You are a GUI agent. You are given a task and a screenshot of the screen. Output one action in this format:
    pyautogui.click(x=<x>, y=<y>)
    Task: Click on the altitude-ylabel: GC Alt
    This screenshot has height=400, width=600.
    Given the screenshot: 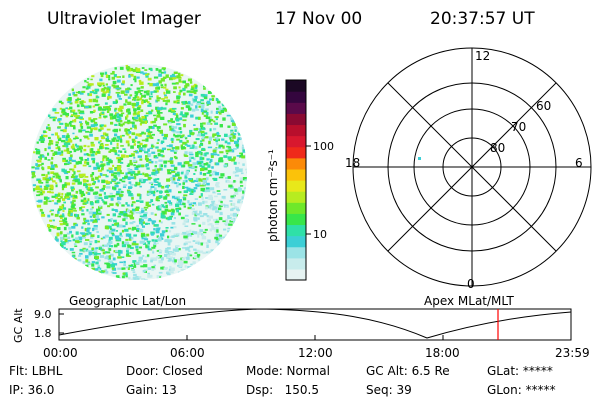 What is the action you would take?
    pyautogui.click(x=18, y=325)
    